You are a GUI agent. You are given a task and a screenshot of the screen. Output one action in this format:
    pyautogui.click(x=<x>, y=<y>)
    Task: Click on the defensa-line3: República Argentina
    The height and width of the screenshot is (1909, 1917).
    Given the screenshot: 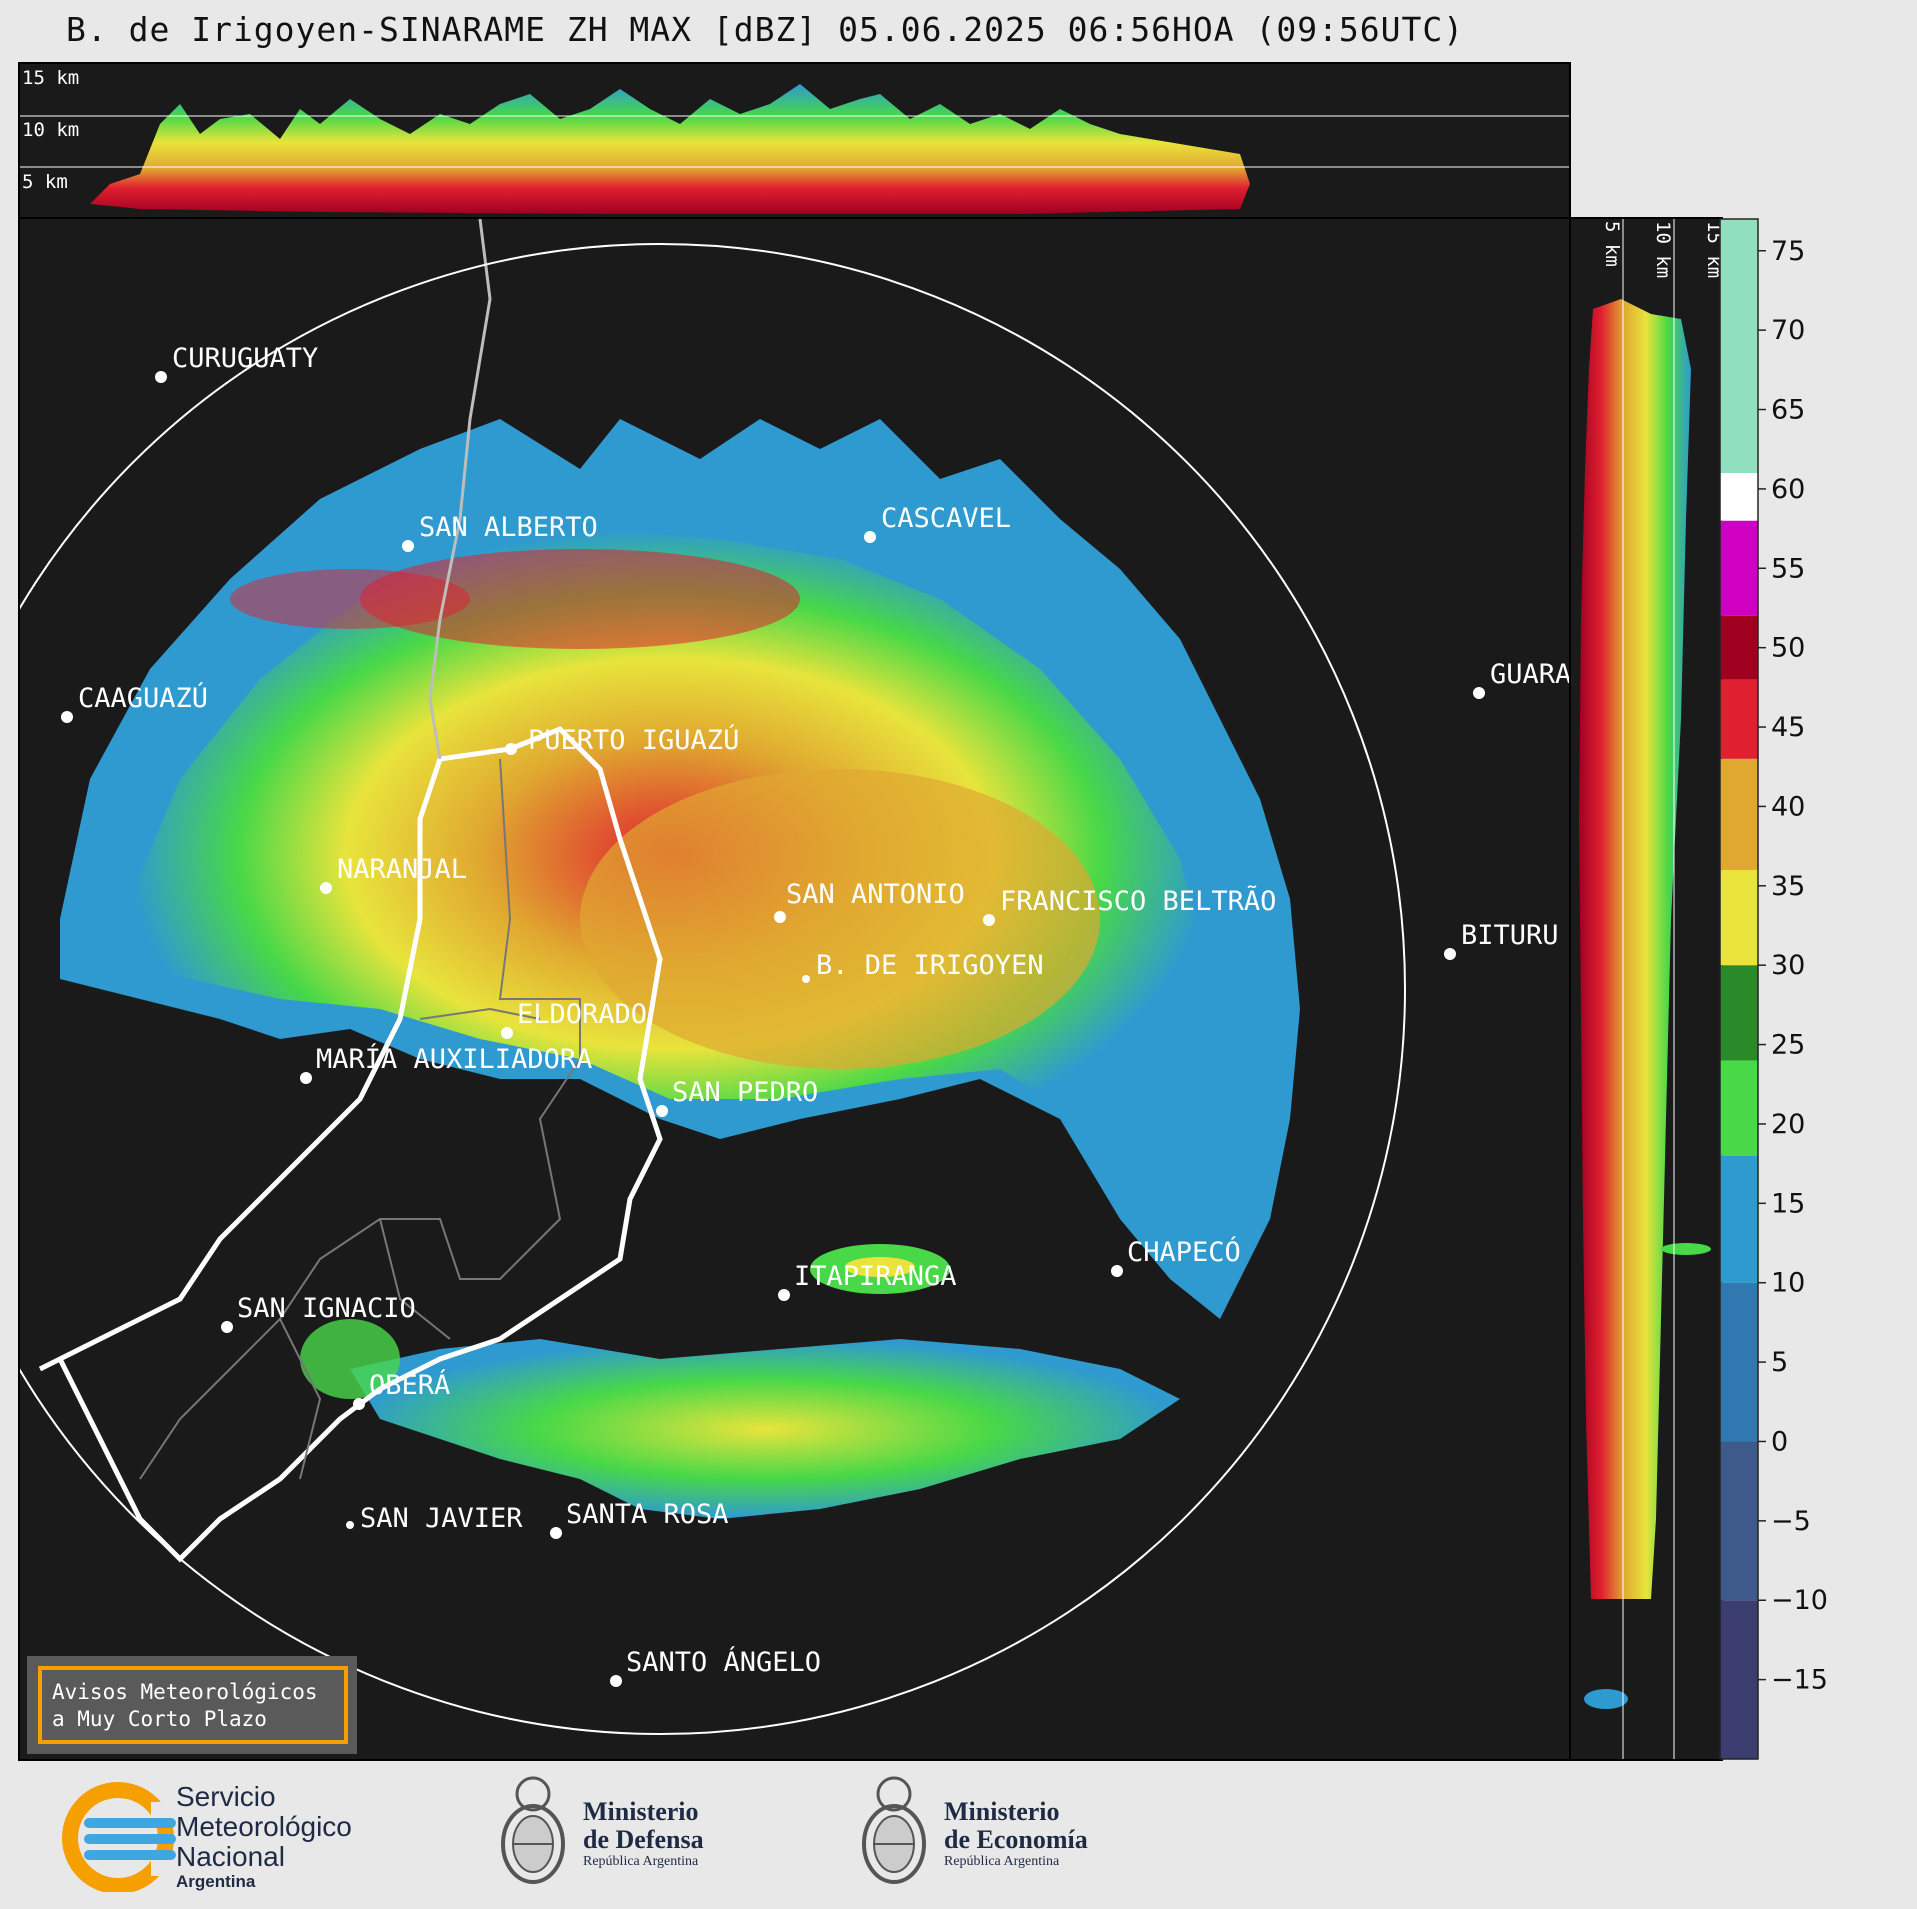 What is the action you would take?
    pyautogui.click(x=641, y=1861)
    